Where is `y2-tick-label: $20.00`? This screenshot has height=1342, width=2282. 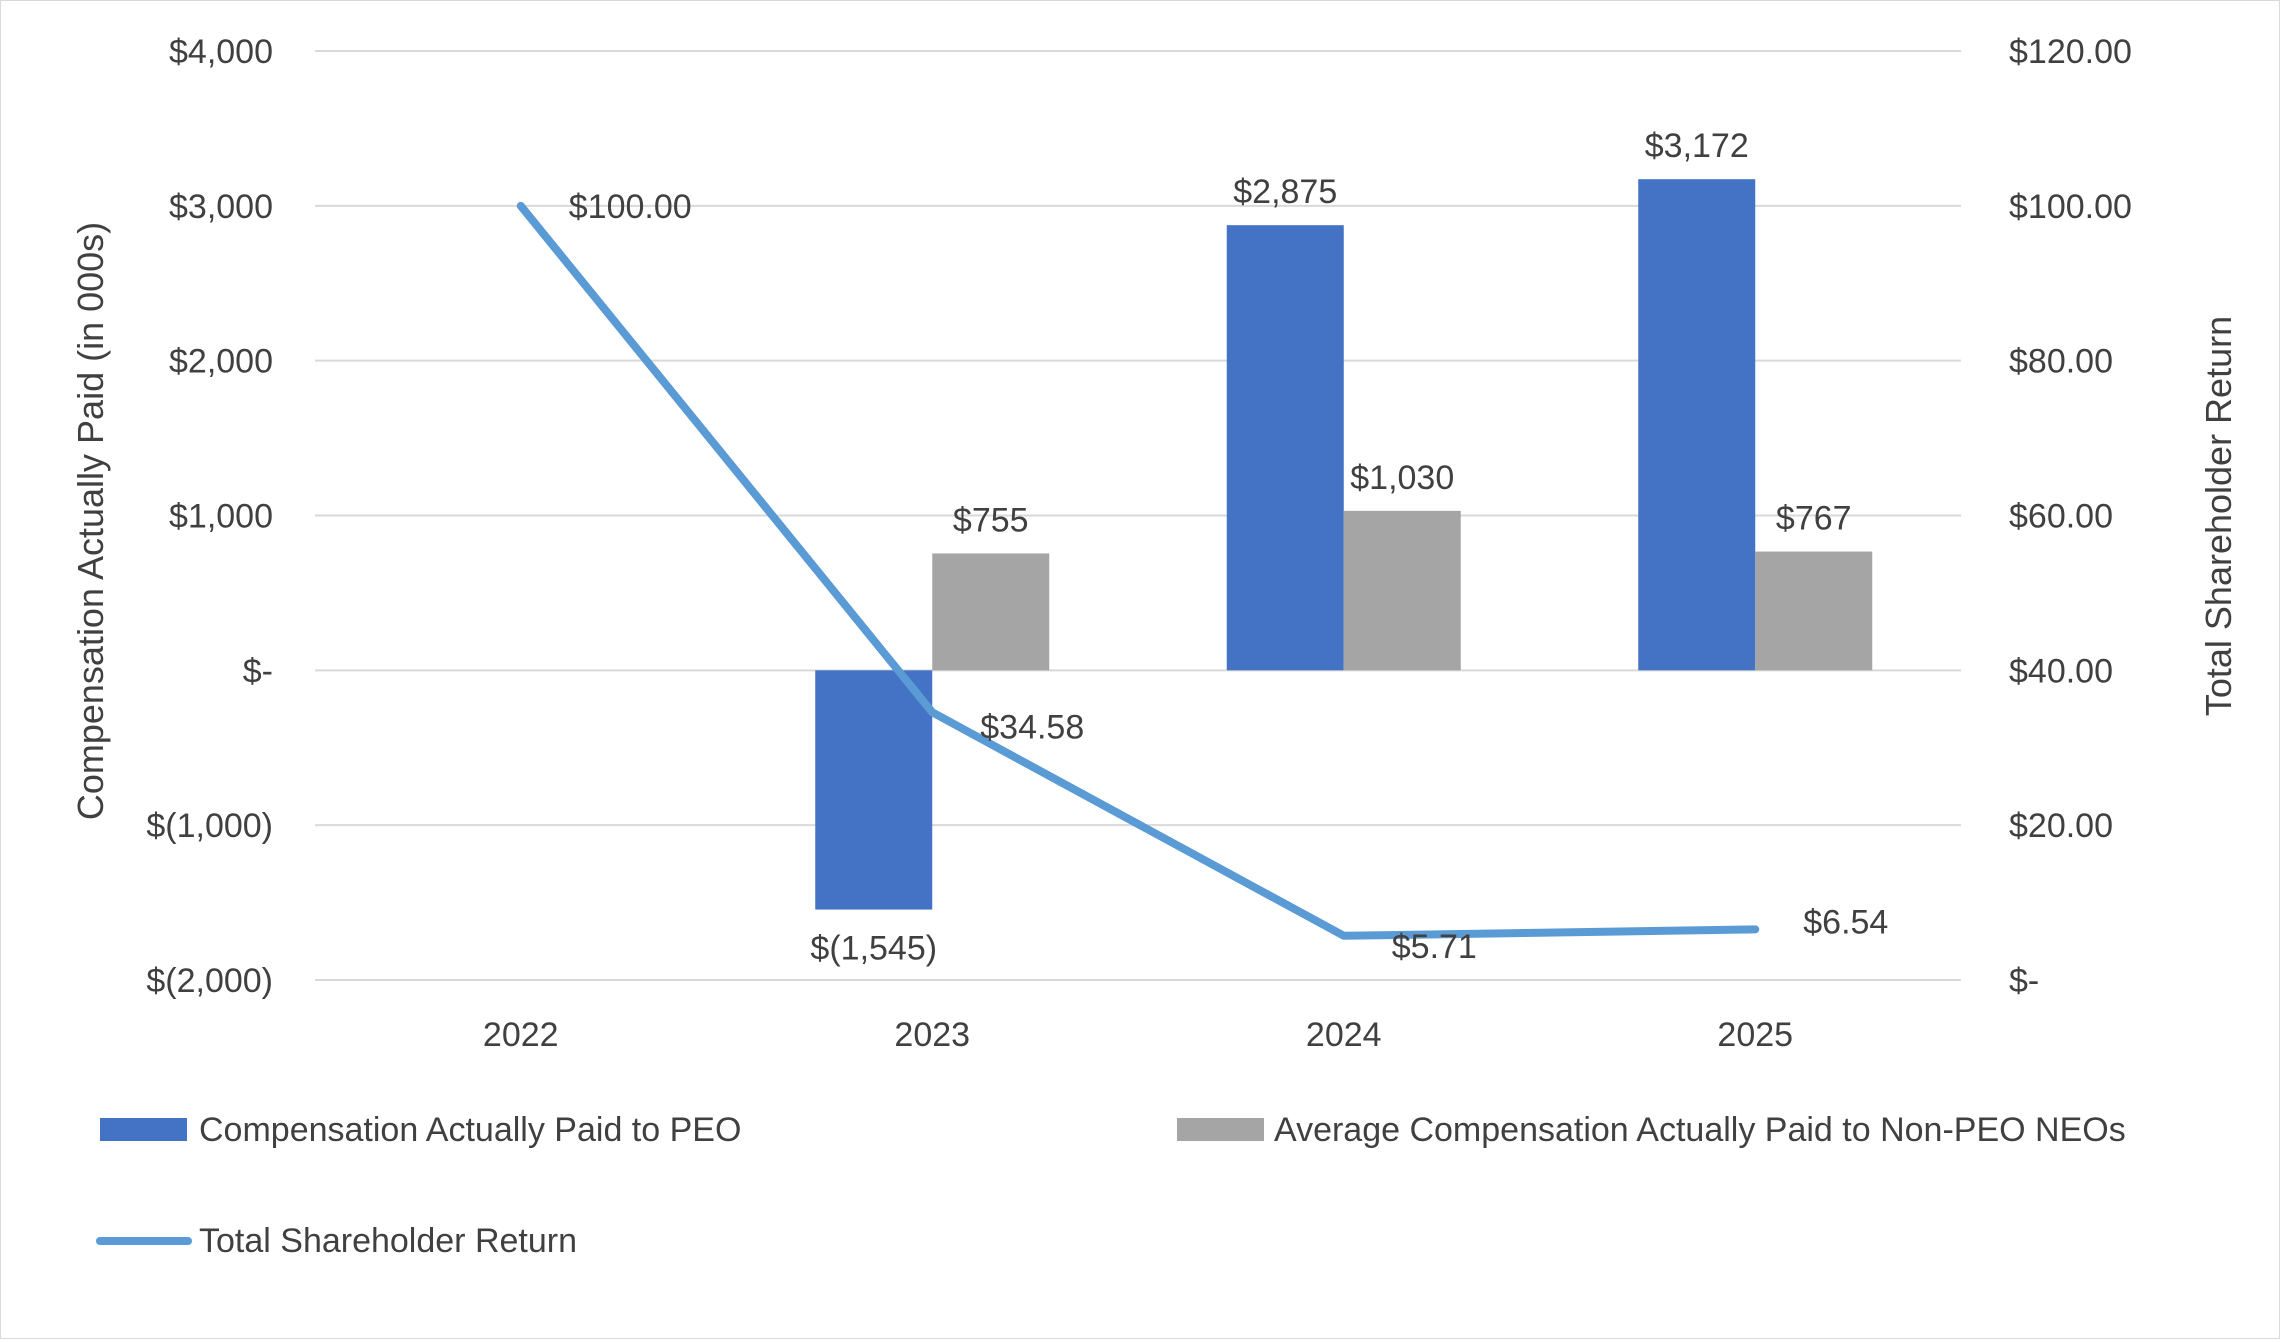 y2-tick-label: $20.00 is located at coordinates (2061, 826).